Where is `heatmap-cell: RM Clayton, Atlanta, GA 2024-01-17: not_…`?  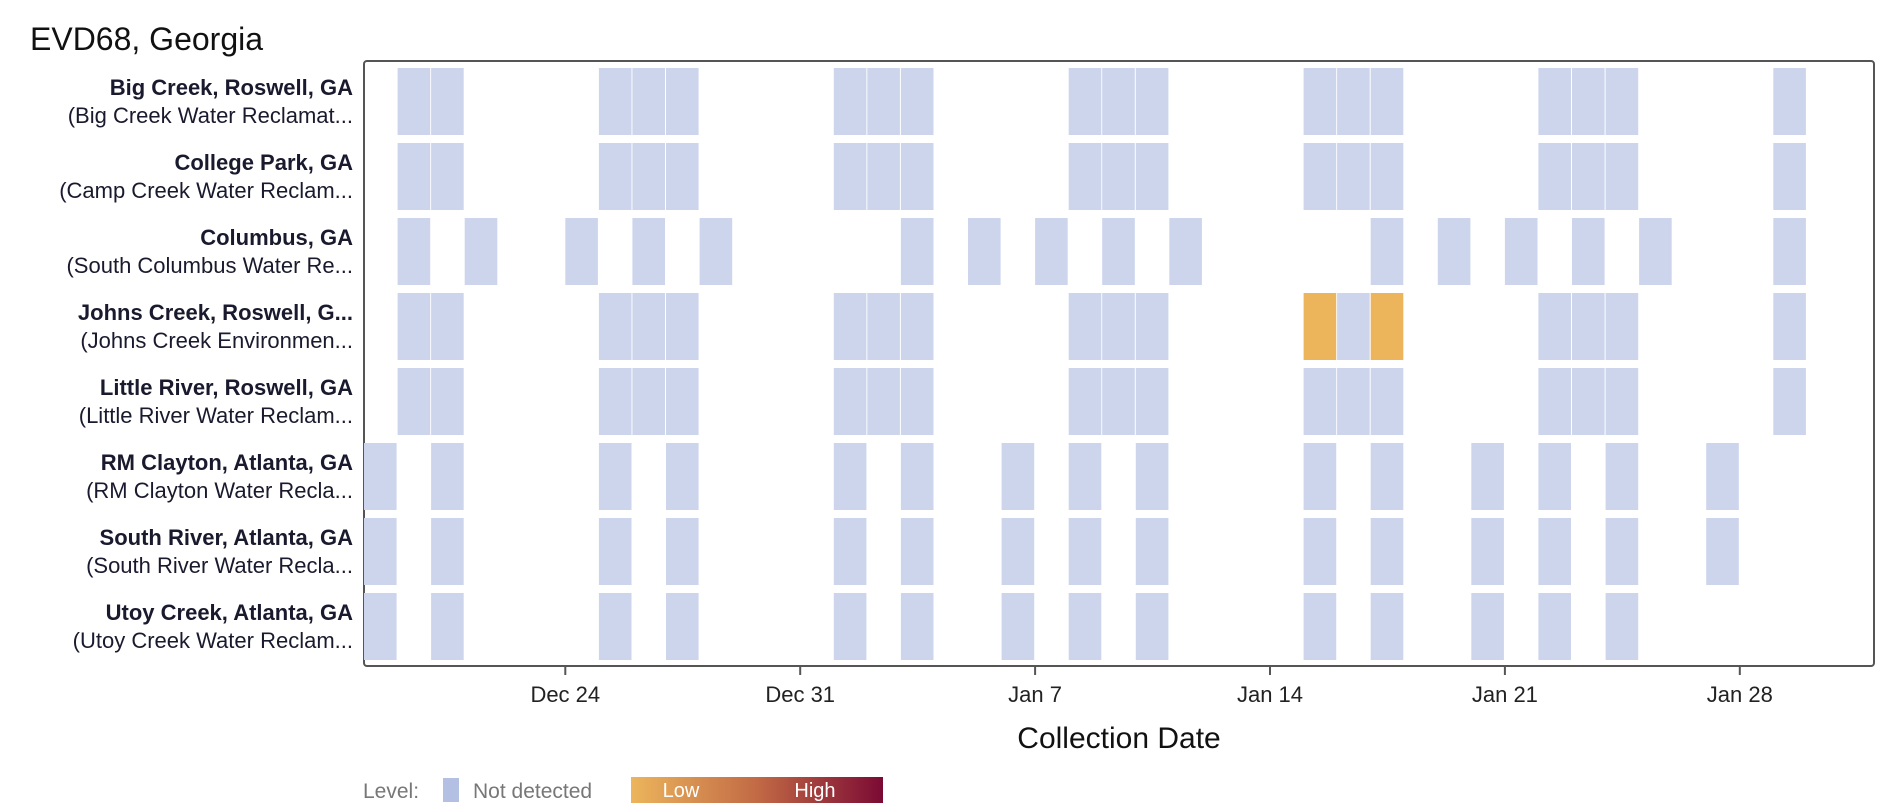
heatmap-cell: RM Clayton, Atlanta, GA 2024-01-17: not_… is located at coordinates (1387, 476).